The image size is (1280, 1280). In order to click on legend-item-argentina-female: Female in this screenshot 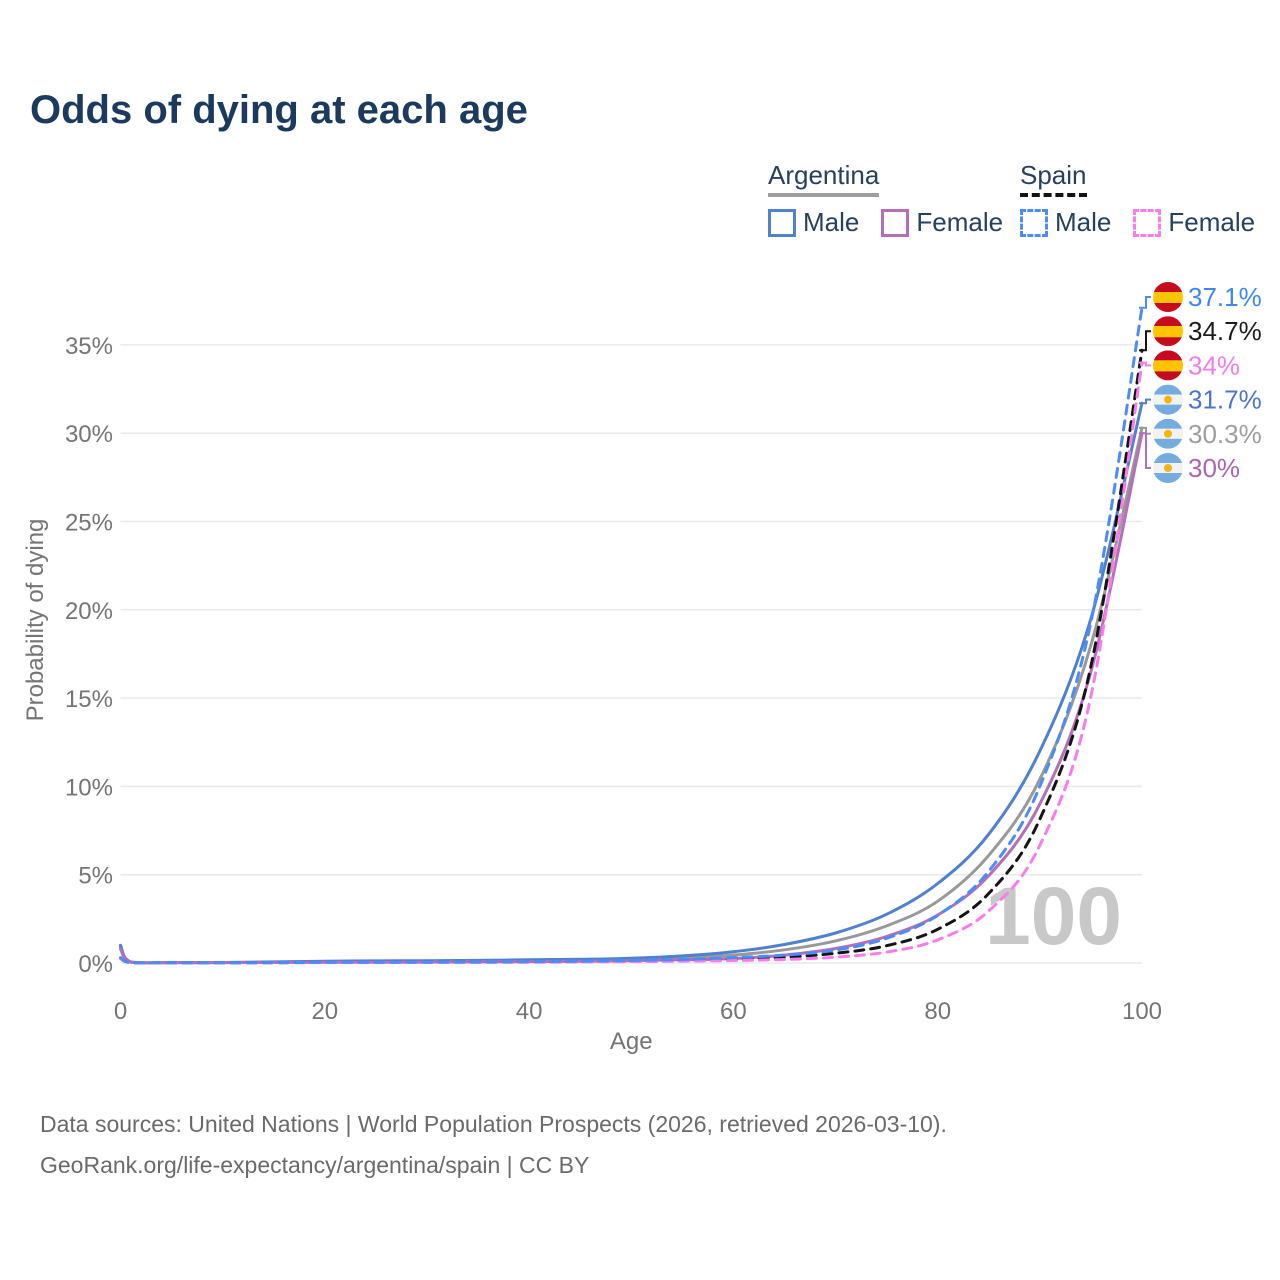, I will do `click(960, 222)`.